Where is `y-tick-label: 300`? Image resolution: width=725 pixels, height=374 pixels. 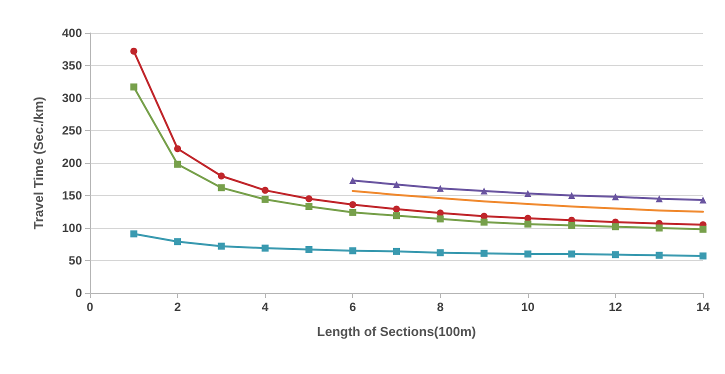
y-tick-label: 300 is located at coordinates (72, 98).